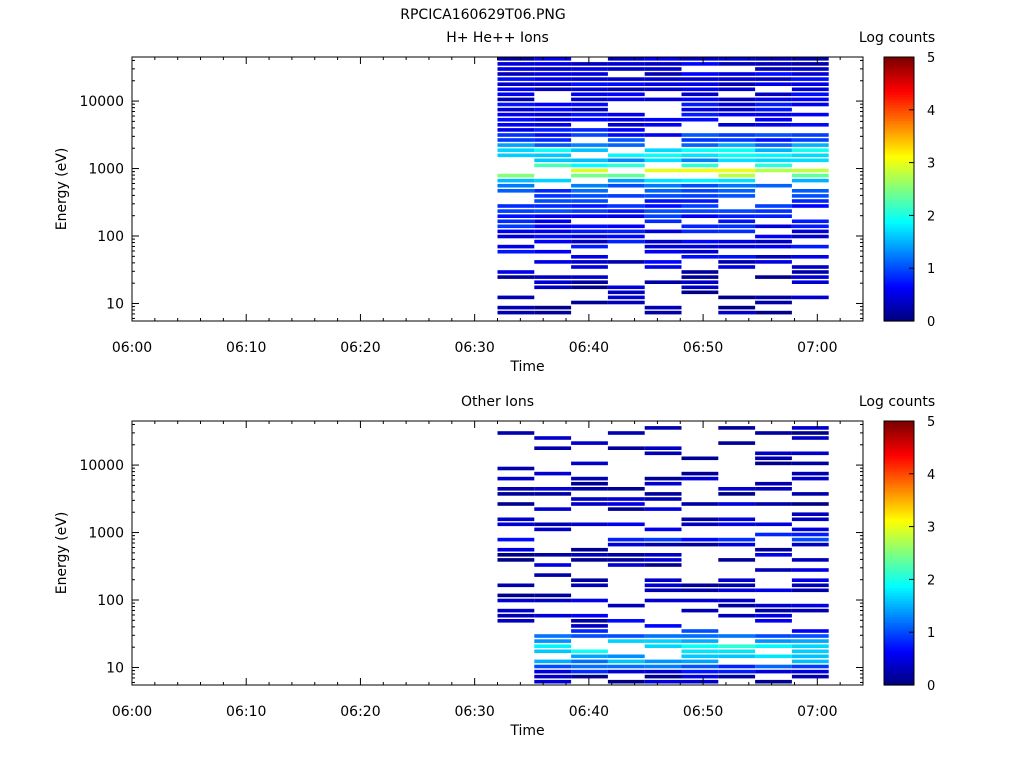 The width and height of the screenshot is (1024, 768). What do you see at coordinates (110, 237) in the screenshot?
I see `y-tick-label: 100` at bounding box center [110, 237].